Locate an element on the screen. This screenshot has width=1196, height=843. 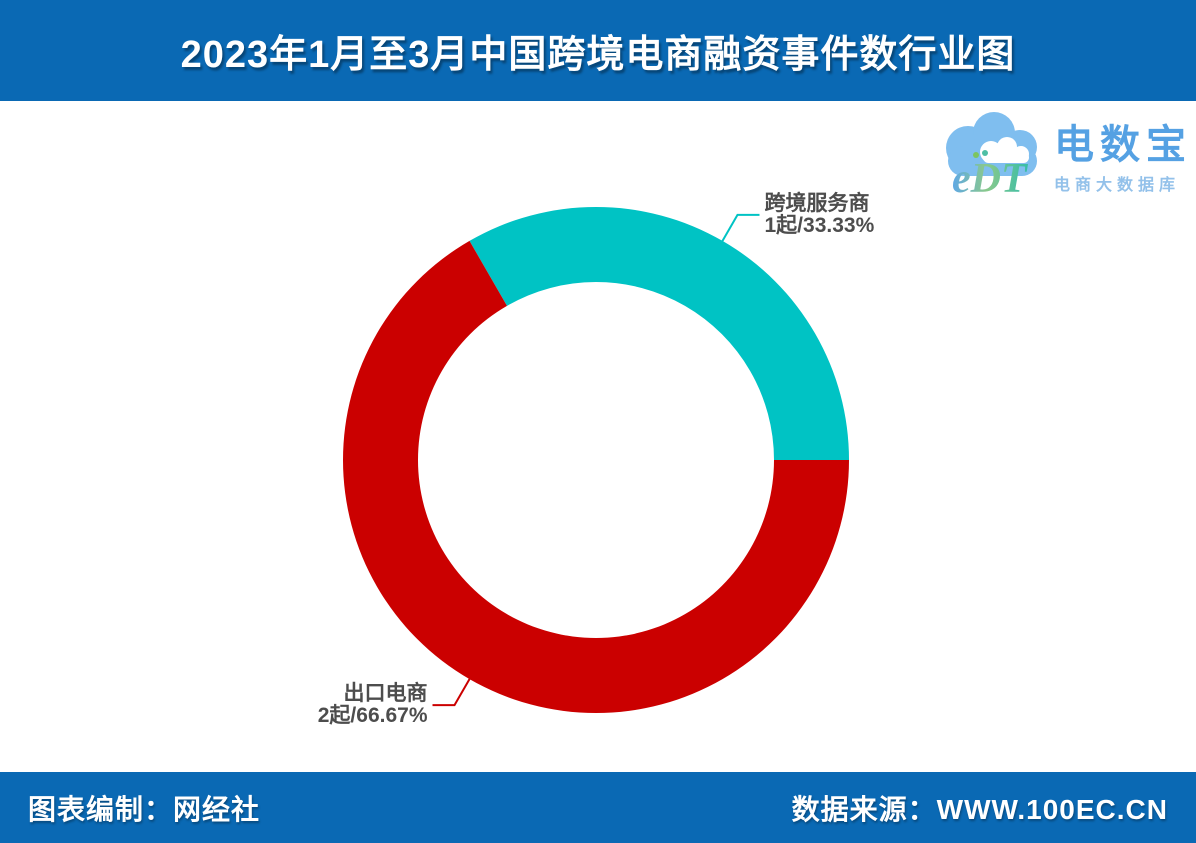
footer-source: 数据来源：WWW.100EC.CN is located at coordinates (979, 809).